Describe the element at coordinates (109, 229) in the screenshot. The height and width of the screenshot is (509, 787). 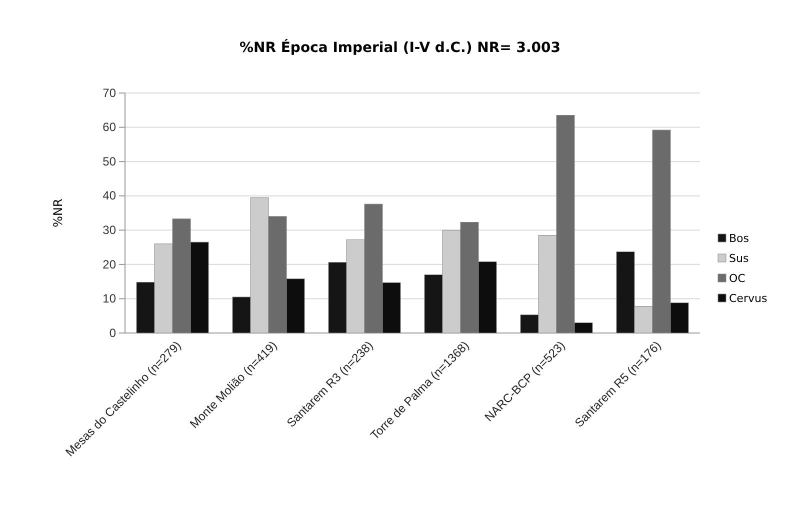
I see `y-tick-label: 30` at that location.